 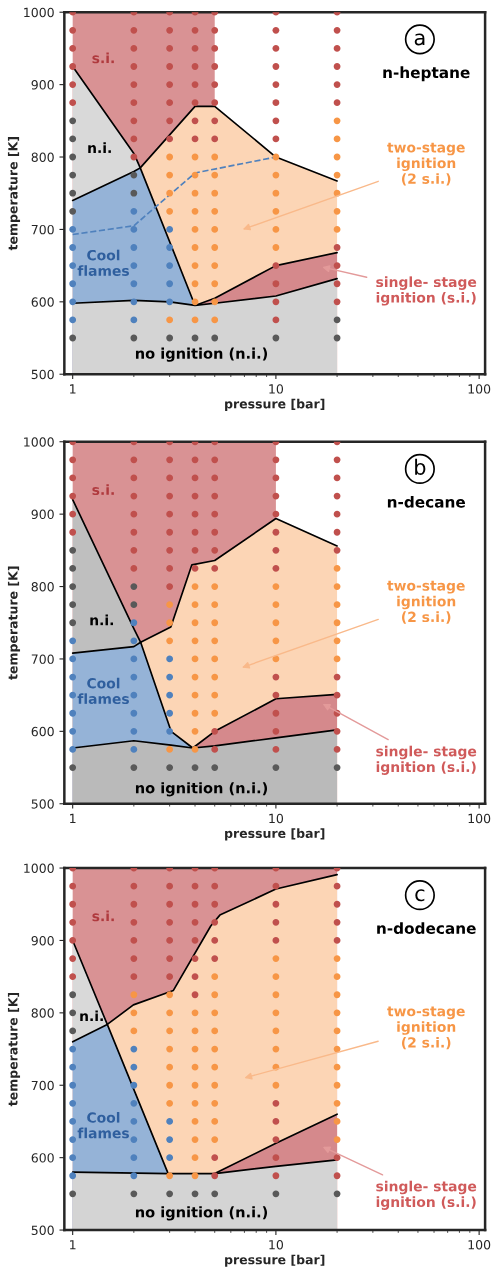 What do you see at coordinates (426, 74) in the screenshot?
I see `annotation: n-heptane` at bounding box center [426, 74].